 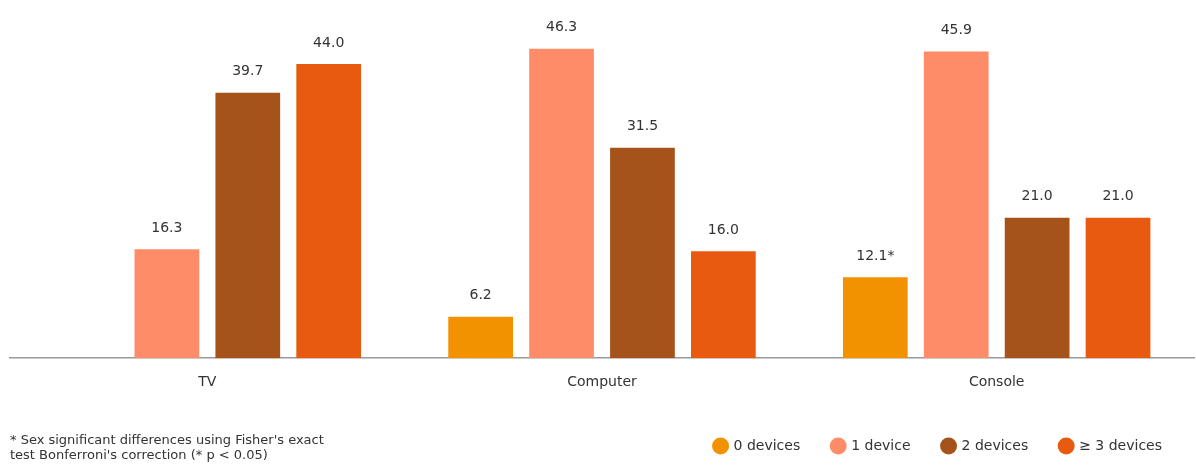 What do you see at coordinates (956, 29) in the screenshot?
I see `data-label: 45.9` at bounding box center [956, 29].